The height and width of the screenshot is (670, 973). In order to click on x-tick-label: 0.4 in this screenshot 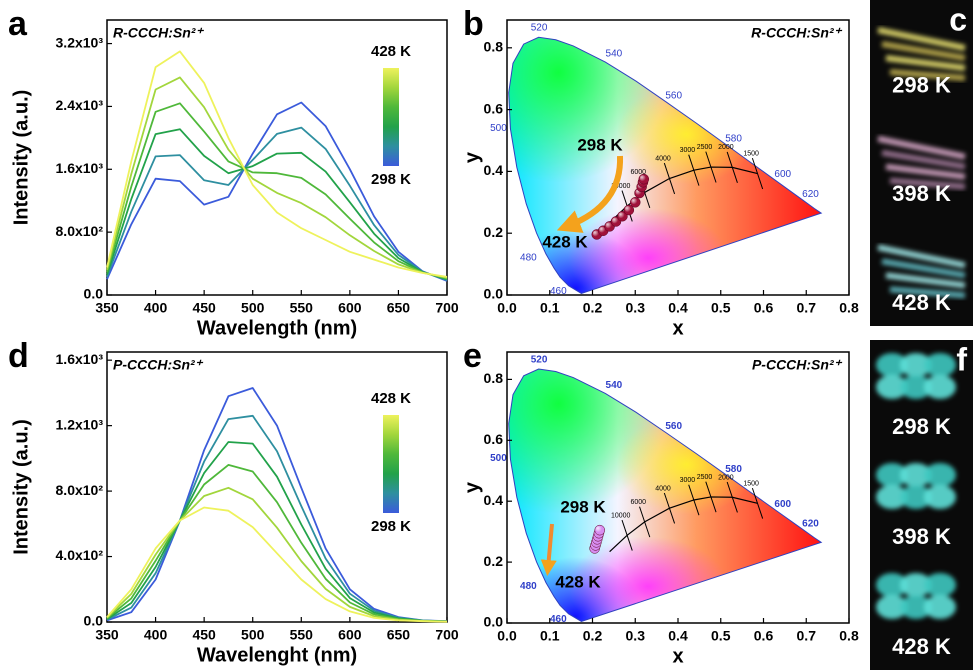, I will do `click(678, 636)`.